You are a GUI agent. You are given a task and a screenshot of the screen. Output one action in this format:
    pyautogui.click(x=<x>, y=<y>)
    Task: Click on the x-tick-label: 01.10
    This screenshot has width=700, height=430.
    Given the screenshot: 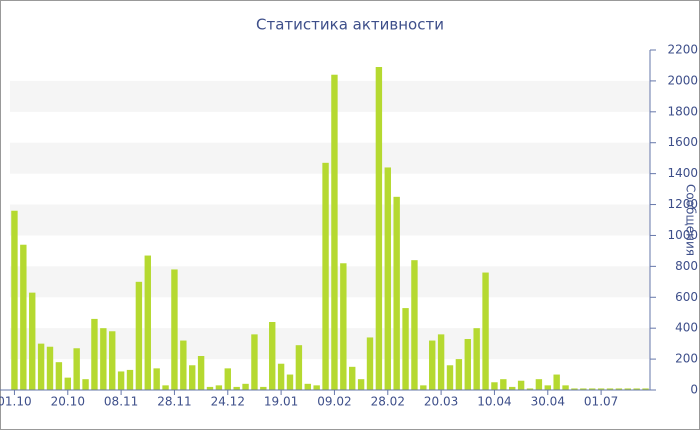 What is the action you would take?
    pyautogui.click(x=16, y=402)
    